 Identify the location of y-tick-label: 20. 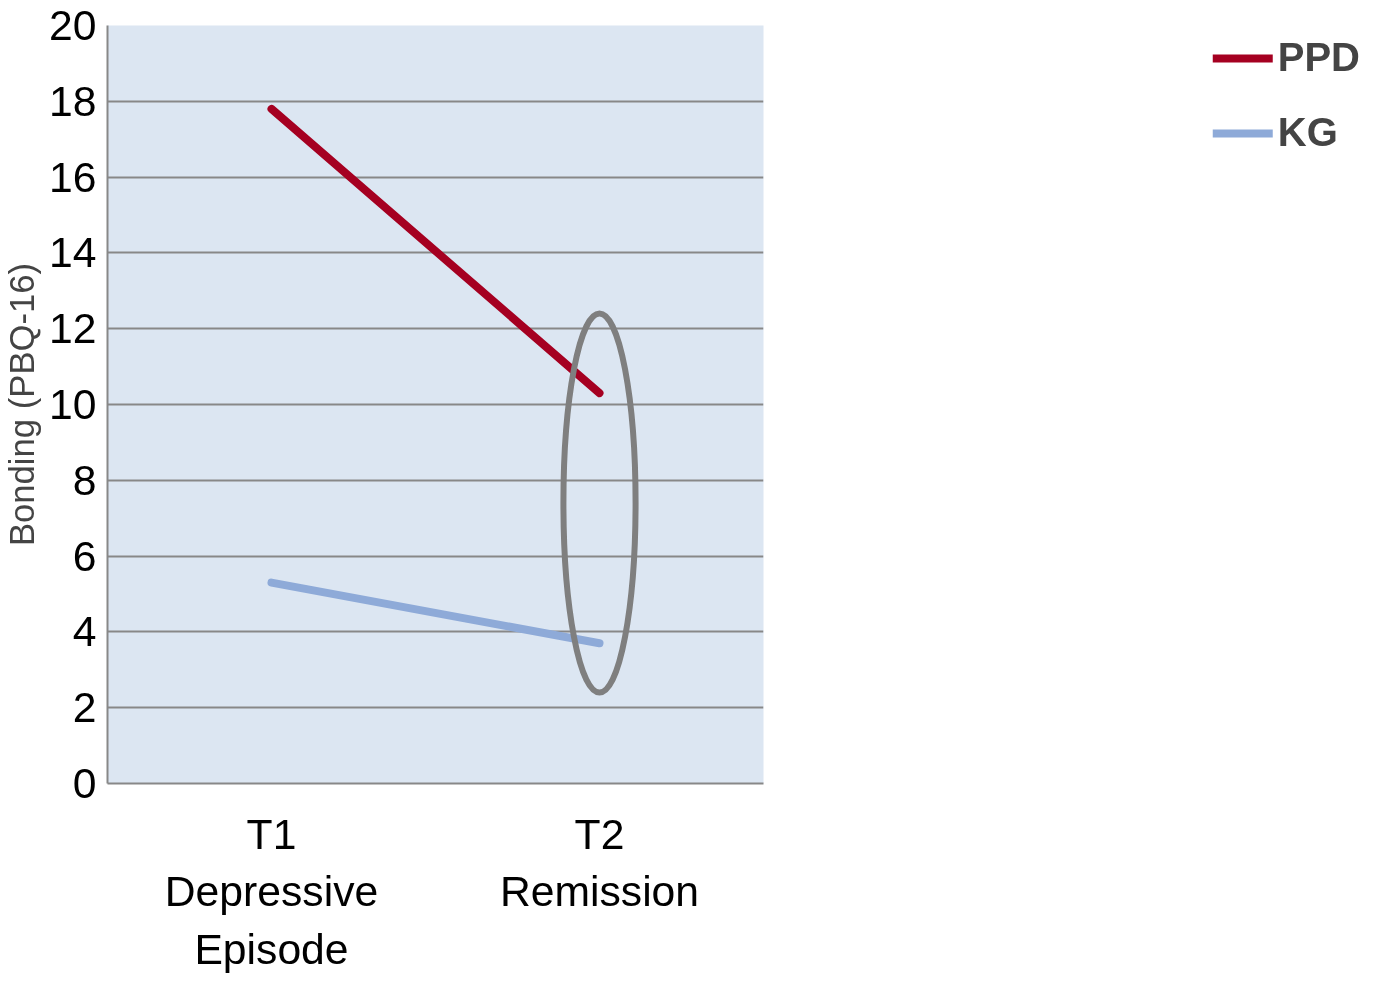
(73, 25).